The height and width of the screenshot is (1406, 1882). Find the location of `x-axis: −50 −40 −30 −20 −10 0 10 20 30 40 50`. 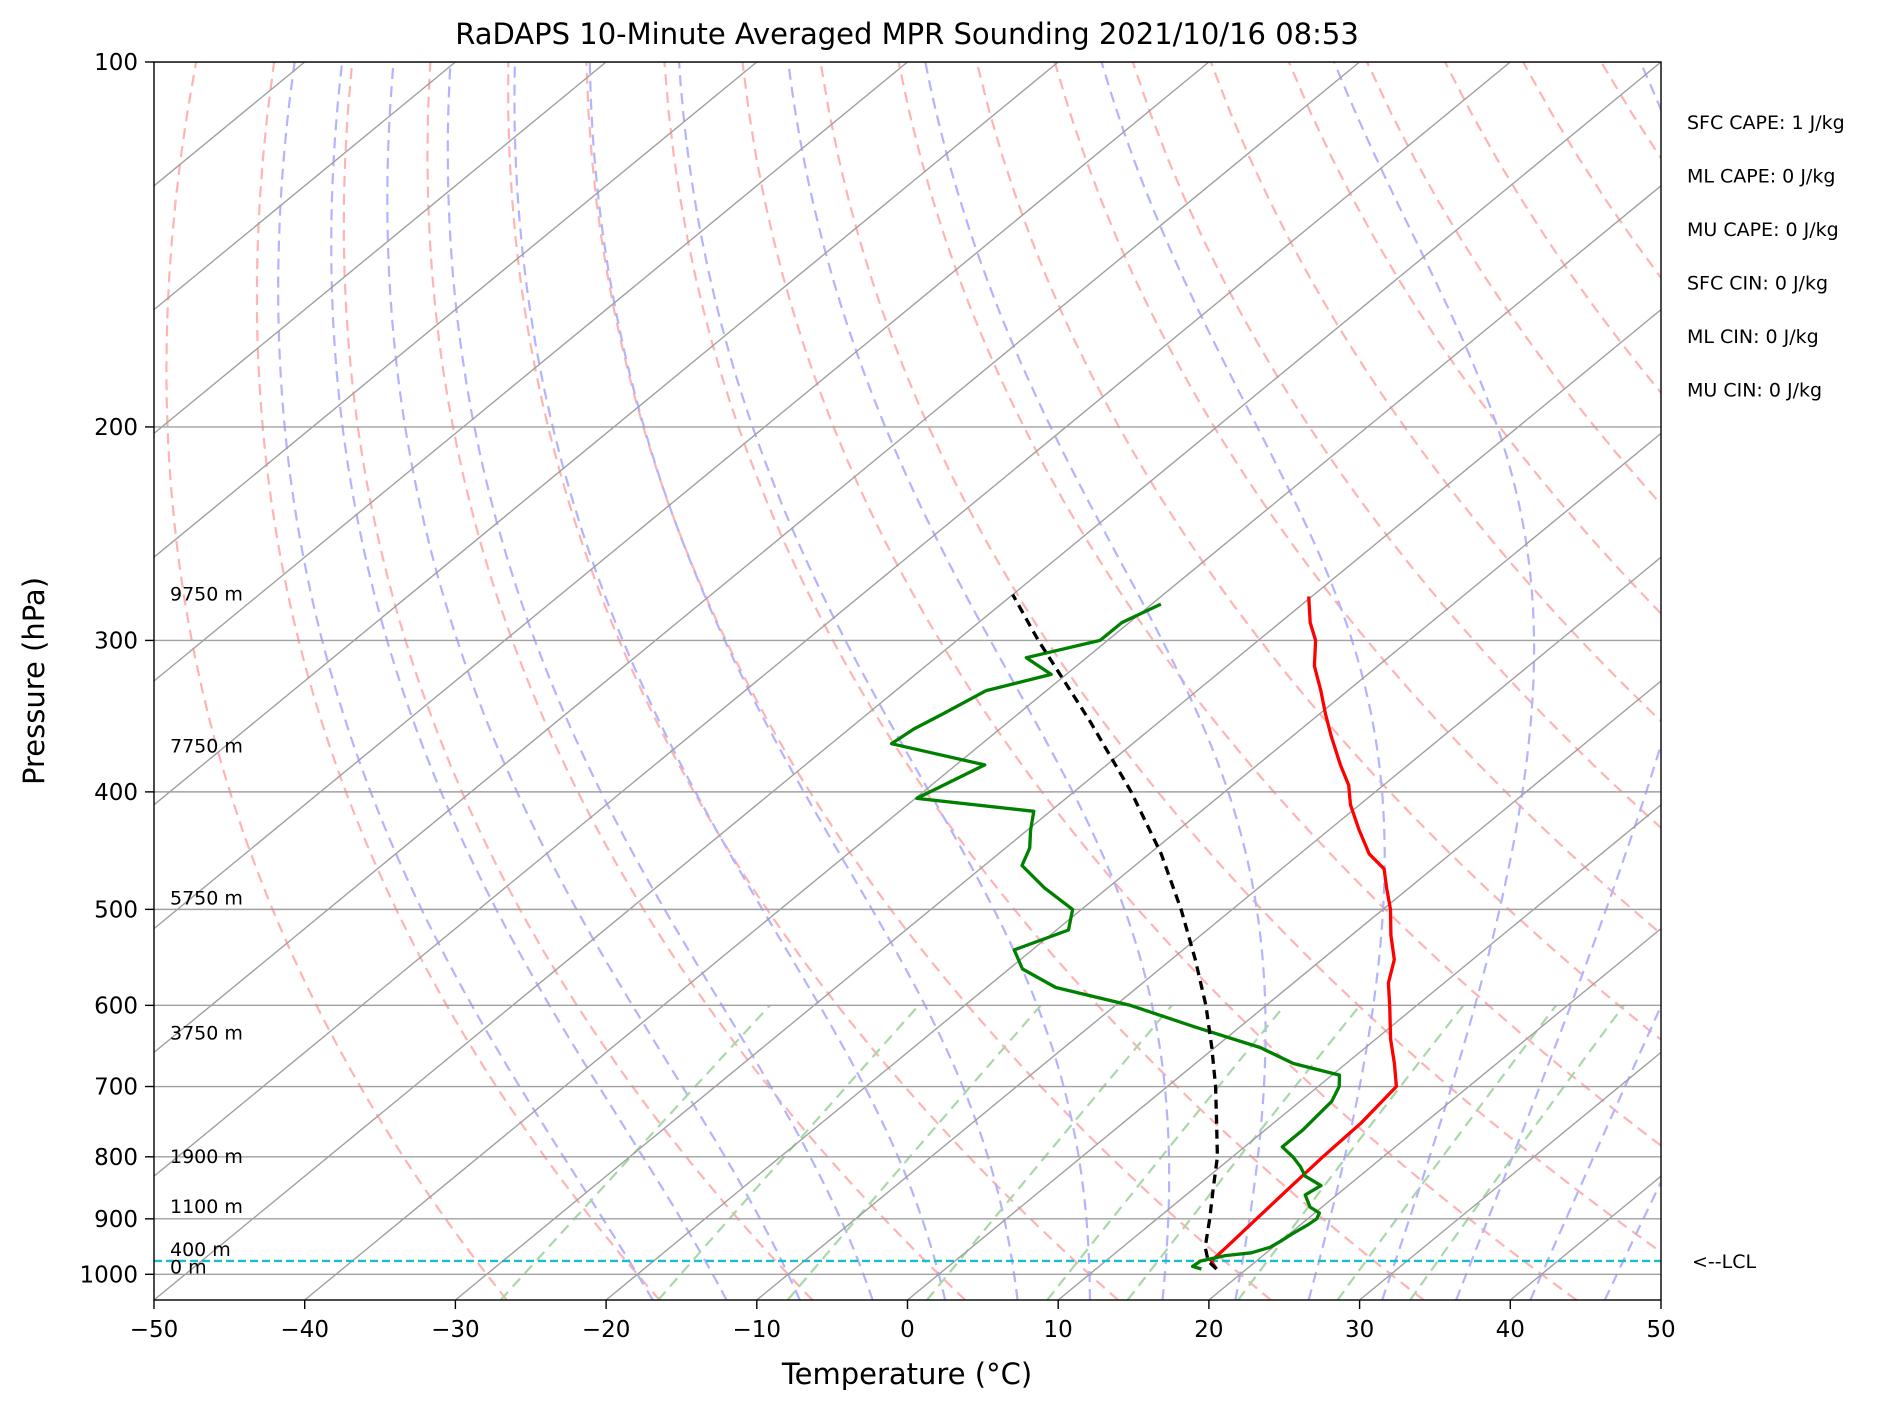

x-axis: −50 −40 −30 −20 −10 0 10 20 30 40 50 is located at coordinates (903, 1321).